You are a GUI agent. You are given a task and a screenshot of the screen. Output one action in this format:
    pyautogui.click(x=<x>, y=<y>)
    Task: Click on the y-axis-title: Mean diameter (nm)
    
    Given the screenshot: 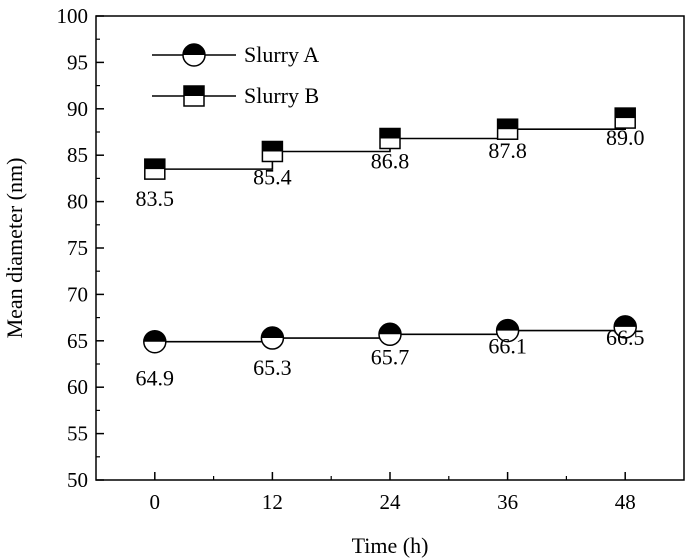 What is the action you would take?
    pyautogui.click(x=14, y=248)
    